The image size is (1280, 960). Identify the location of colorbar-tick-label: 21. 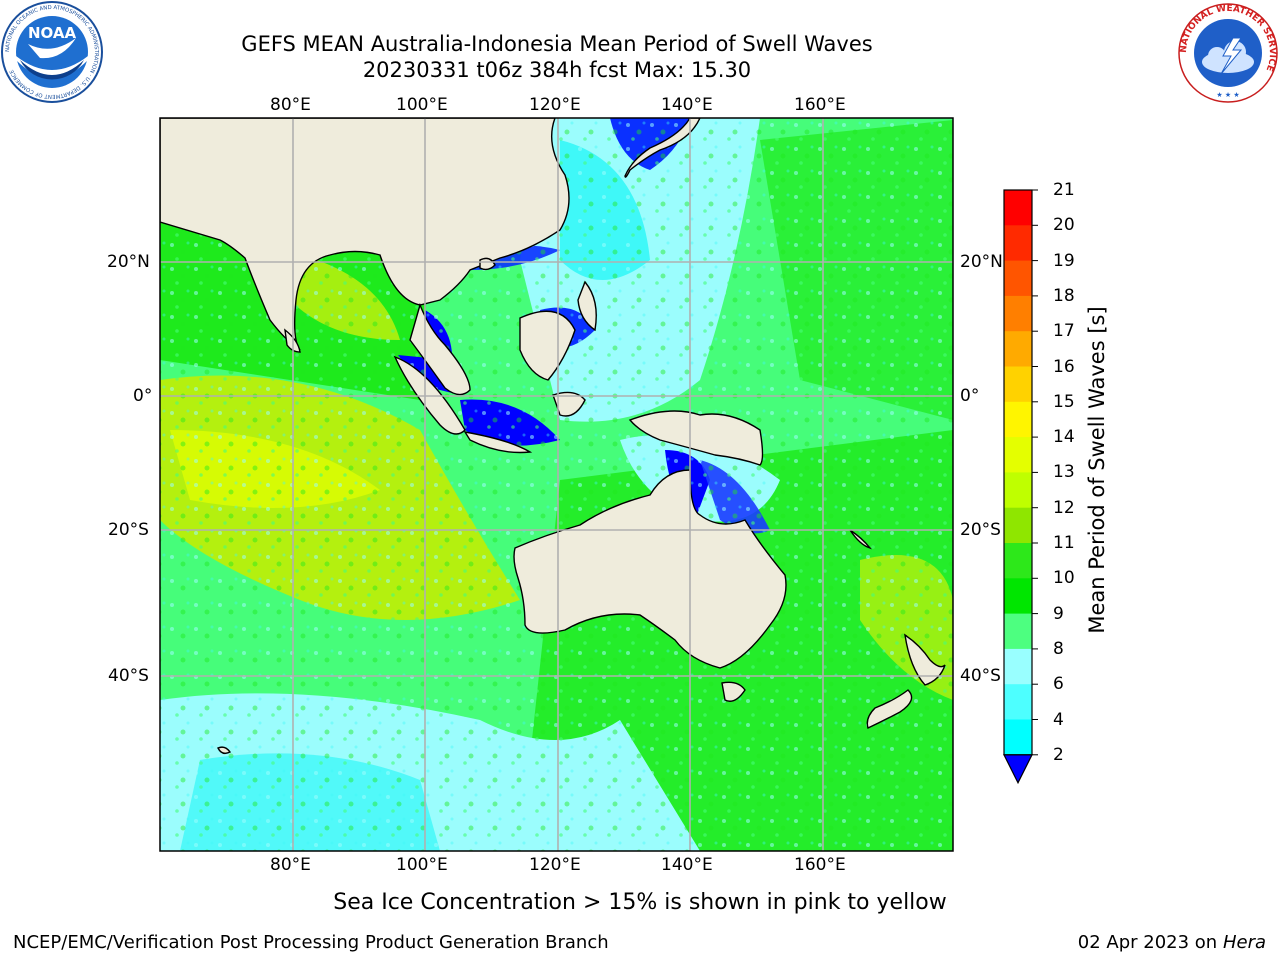
(1064, 190).